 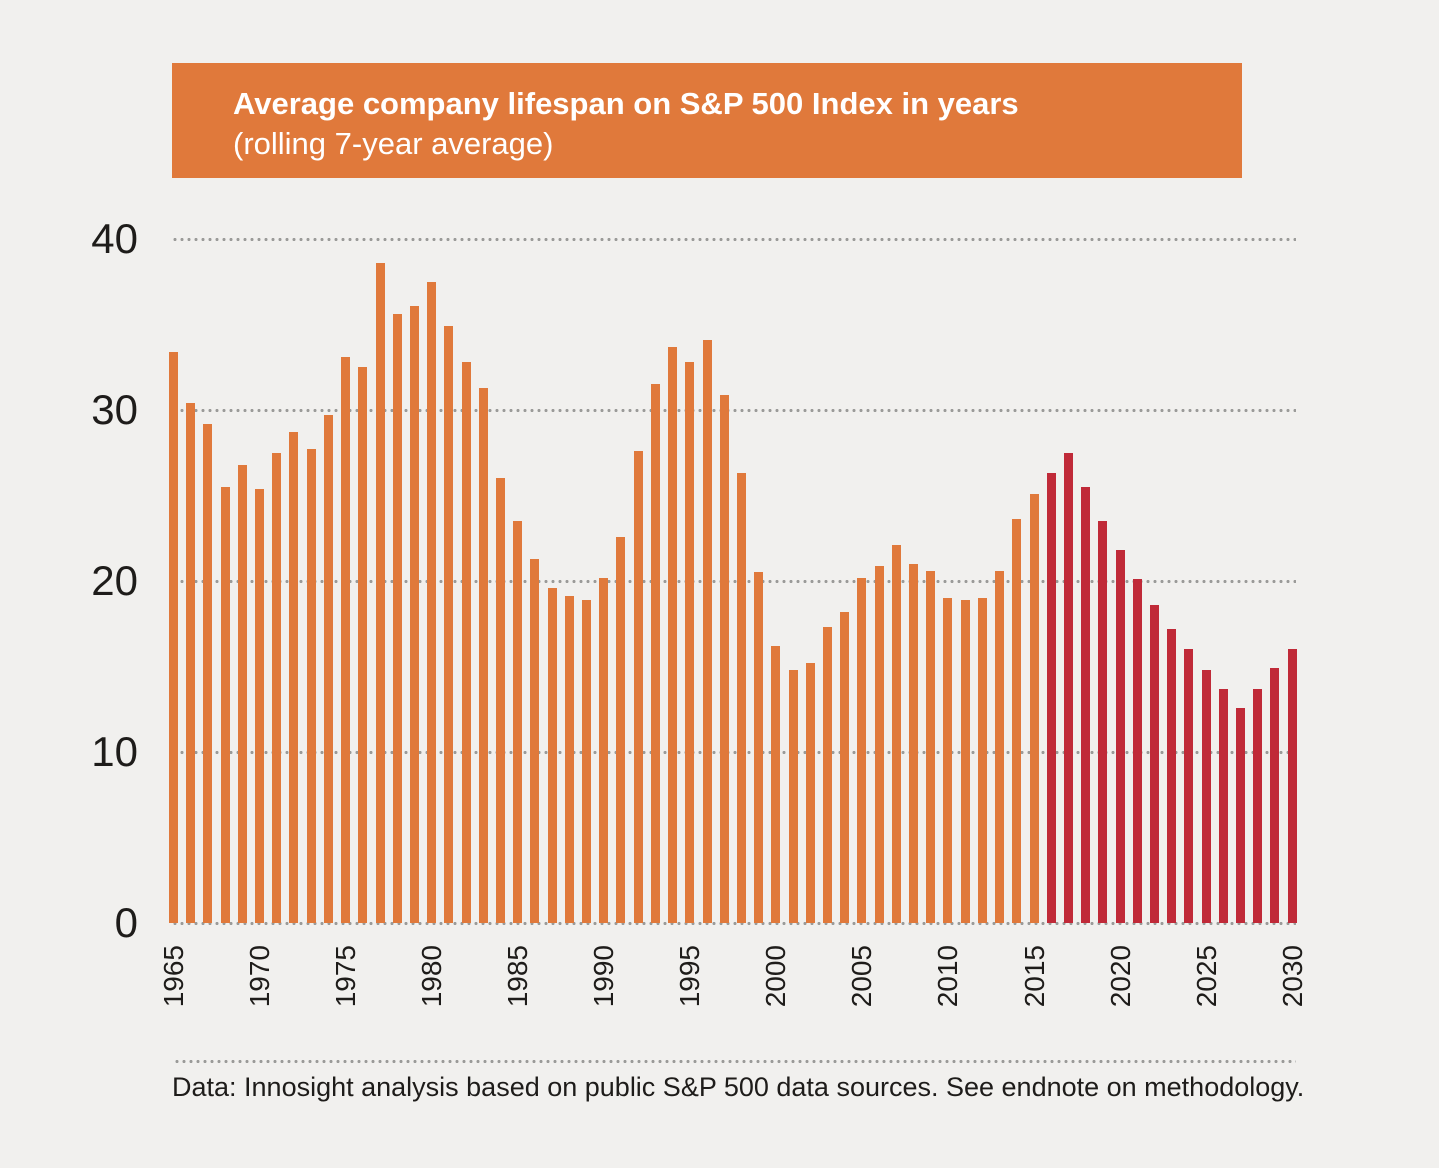 I want to click on bar-2009, so click(x=931, y=746).